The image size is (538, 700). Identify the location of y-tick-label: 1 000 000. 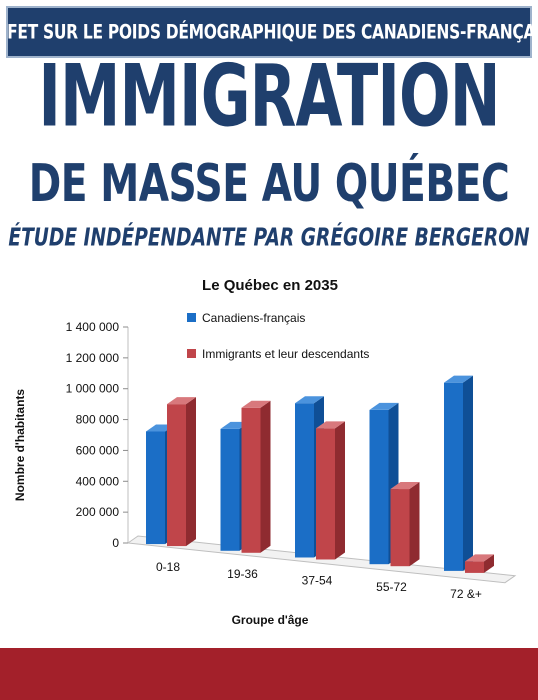
(93, 389).